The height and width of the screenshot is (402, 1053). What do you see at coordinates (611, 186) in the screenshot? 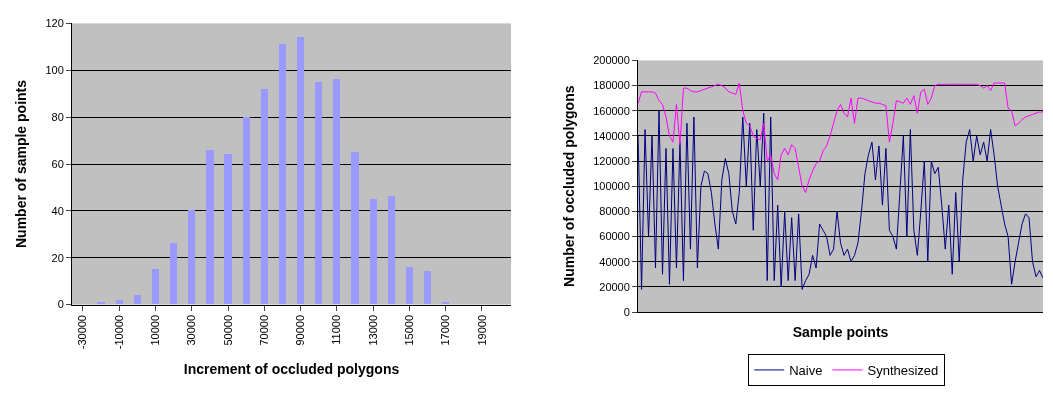
I see `y-tick-label: 100000` at bounding box center [611, 186].